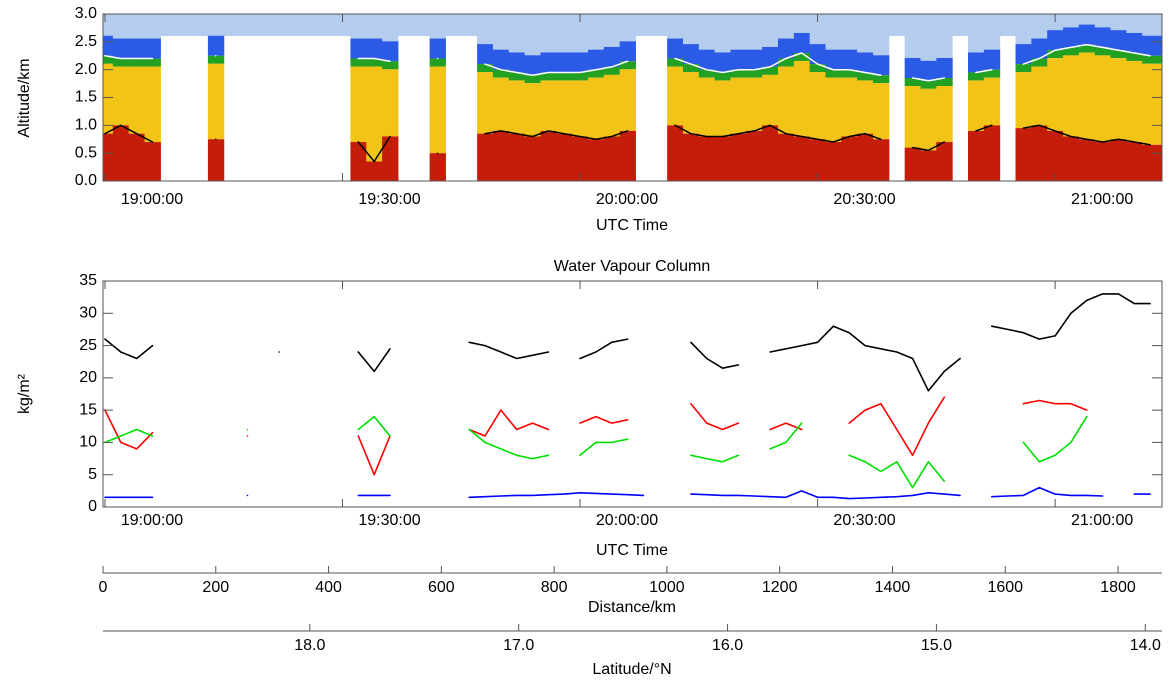  What do you see at coordinates (88, 442) in the screenshot?
I see `y-tick-label: 10` at bounding box center [88, 442].